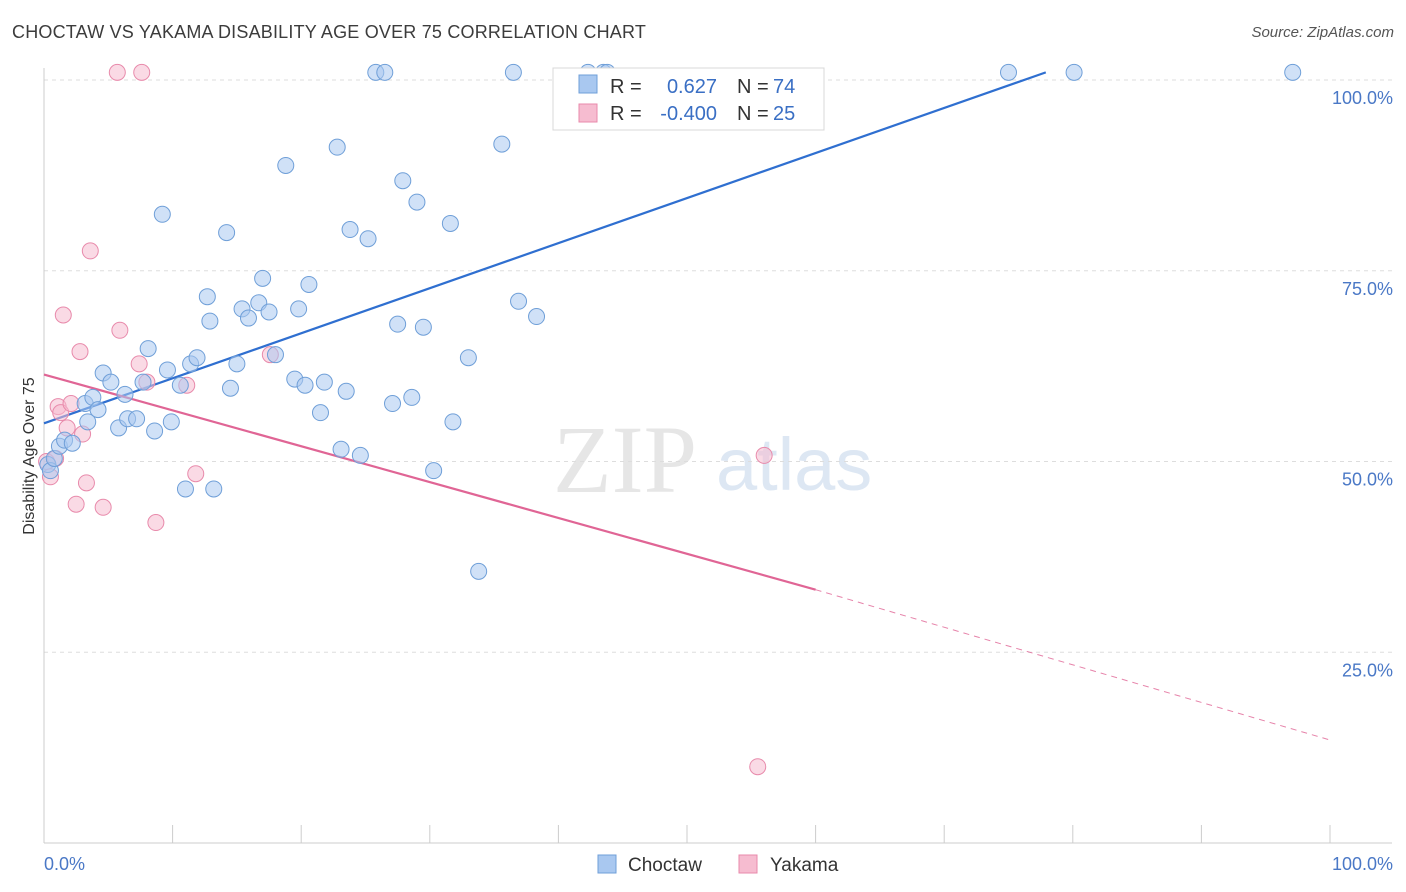 The height and width of the screenshot is (892, 1406). I want to click on legend-yakama-r-label: R =, so click(626, 114).